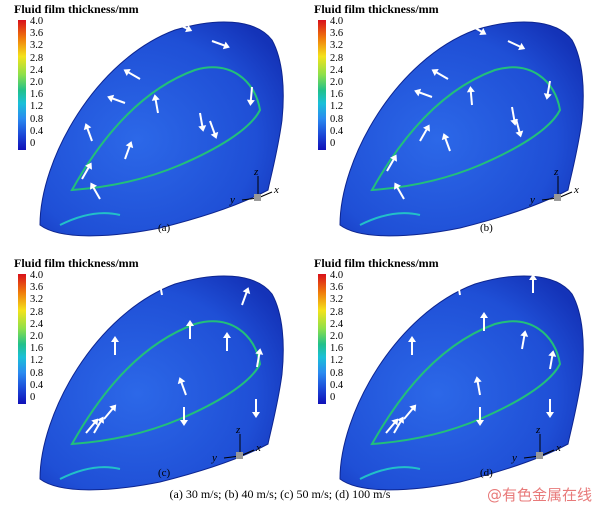 The image size is (600, 508). Describe the element at coordinates (486, 228) in the screenshot. I see `panel-label: (b)` at that location.